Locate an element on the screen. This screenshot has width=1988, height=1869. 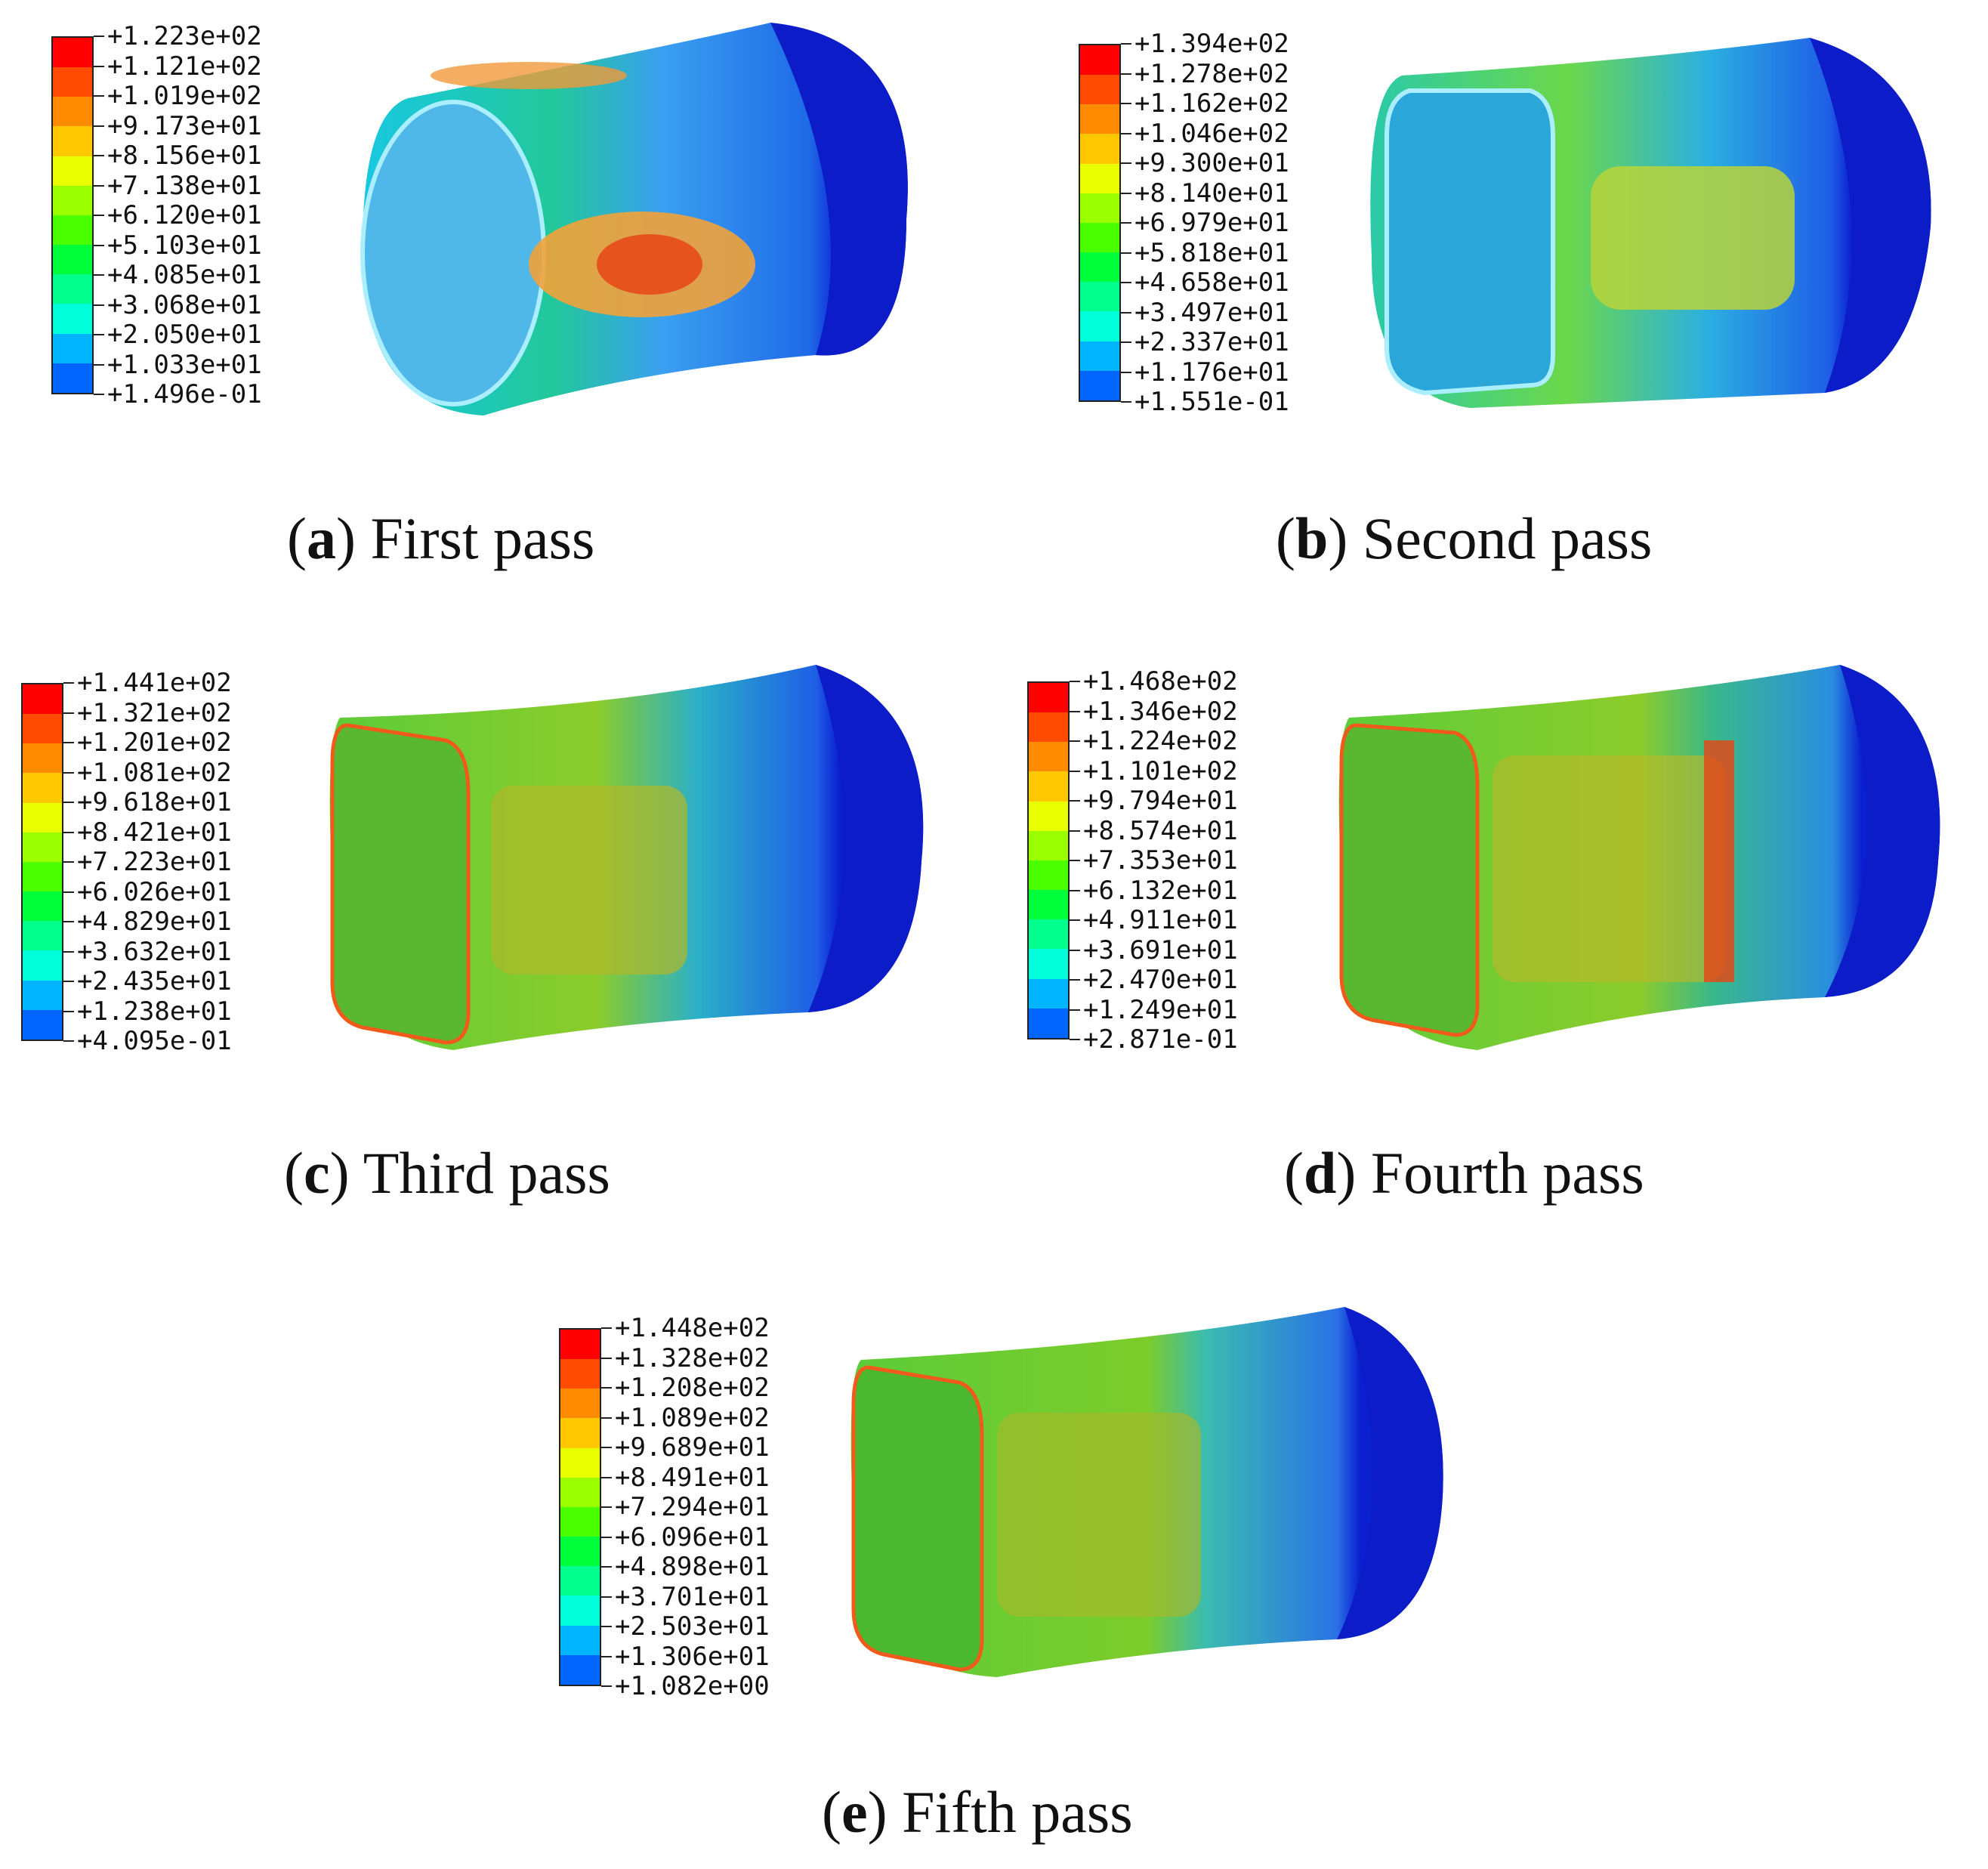
legend-label: +5.103e+01 is located at coordinates (184, 245).